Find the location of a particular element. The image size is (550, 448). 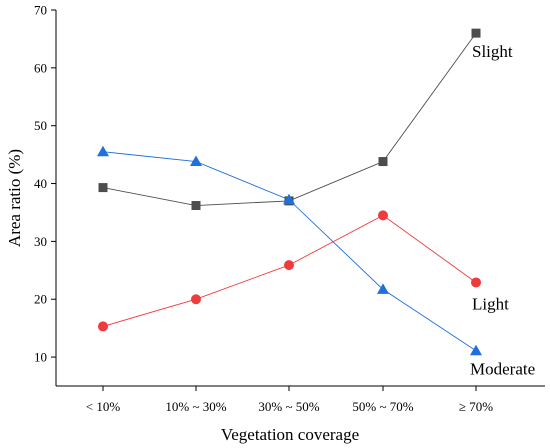

y-axis-title: Area ratio (%) is located at coordinates (14, 198).